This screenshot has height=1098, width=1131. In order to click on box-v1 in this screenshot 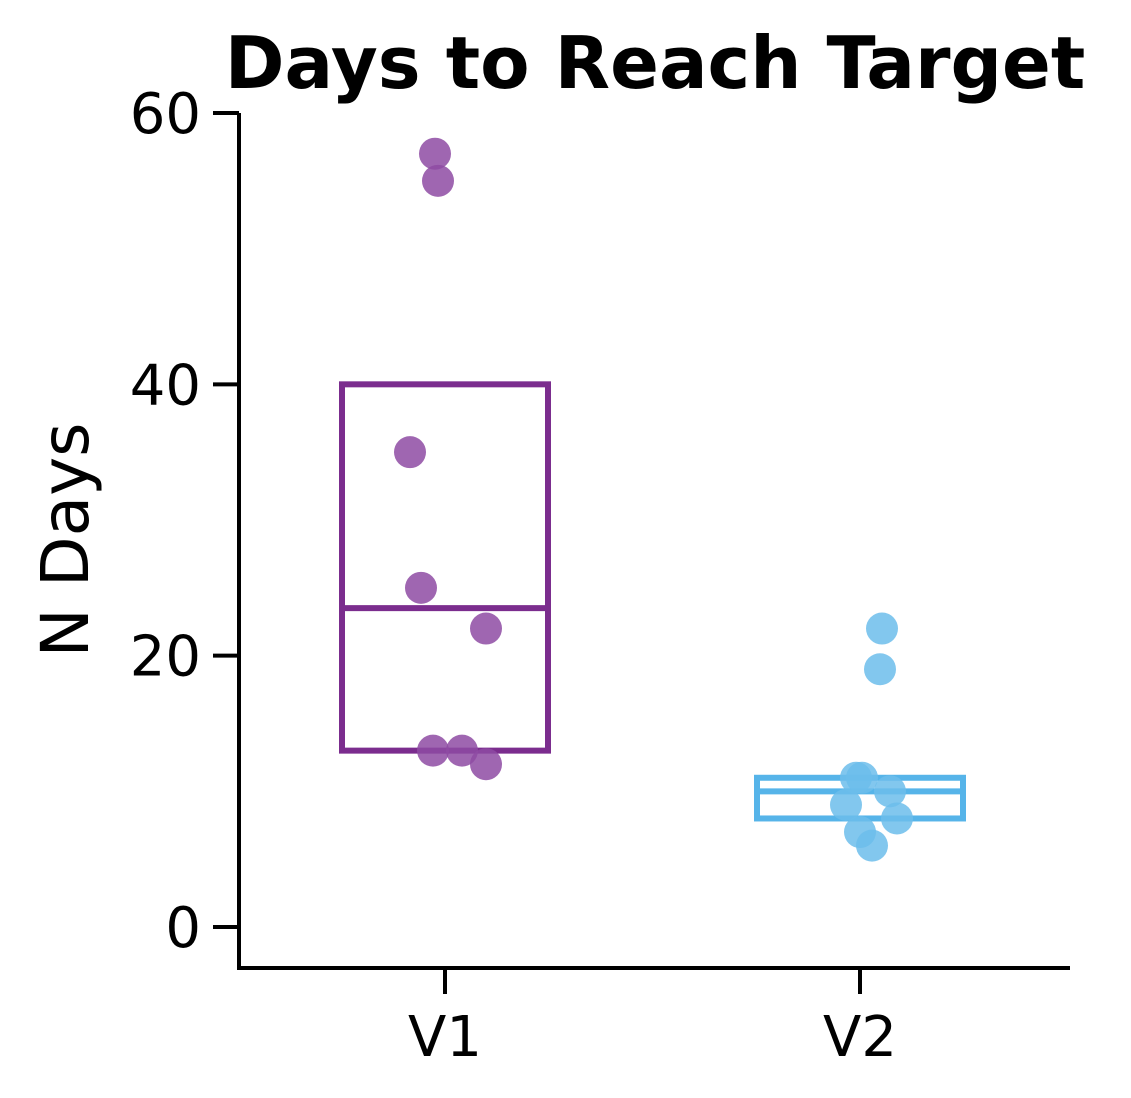, I will do `click(445, 567)`.